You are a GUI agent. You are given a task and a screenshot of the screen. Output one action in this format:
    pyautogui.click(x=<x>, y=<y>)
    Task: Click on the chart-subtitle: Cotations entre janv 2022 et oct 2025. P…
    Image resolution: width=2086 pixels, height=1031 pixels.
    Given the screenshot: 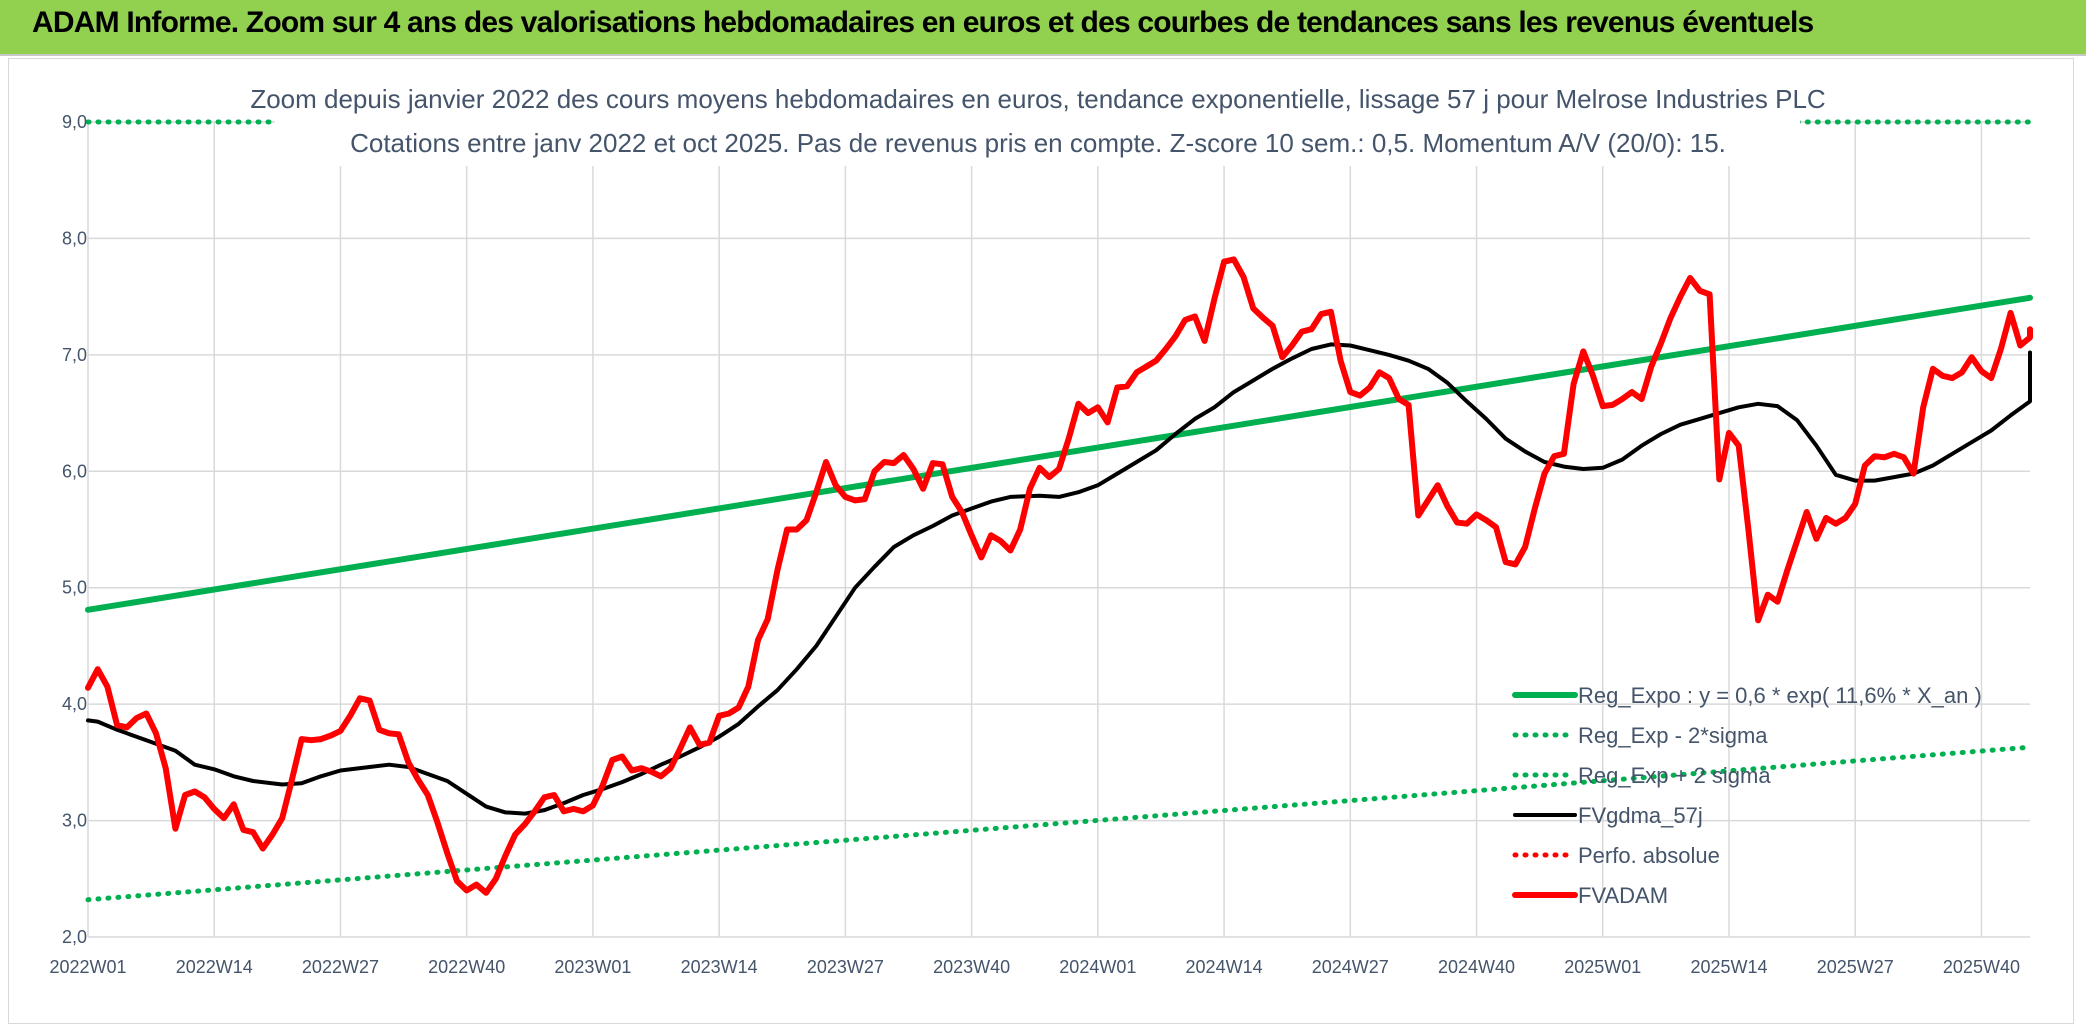 What is the action you would take?
    pyautogui.click(x=1038, y=143)
    